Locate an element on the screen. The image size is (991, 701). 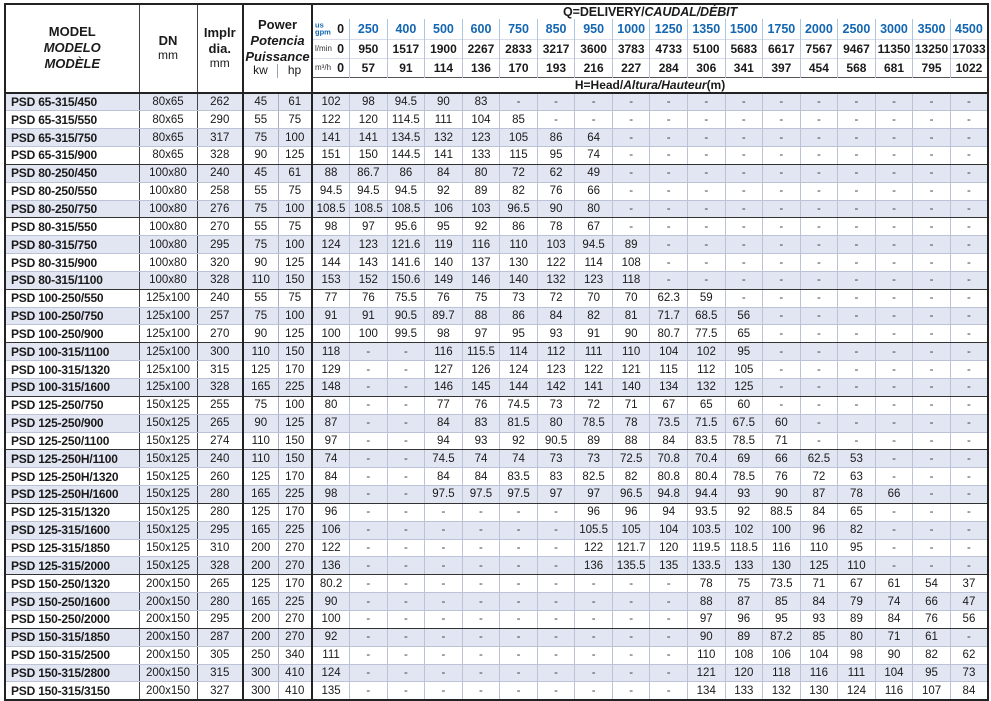
head-value-cell: 133 is located at coordinates (744, 691).